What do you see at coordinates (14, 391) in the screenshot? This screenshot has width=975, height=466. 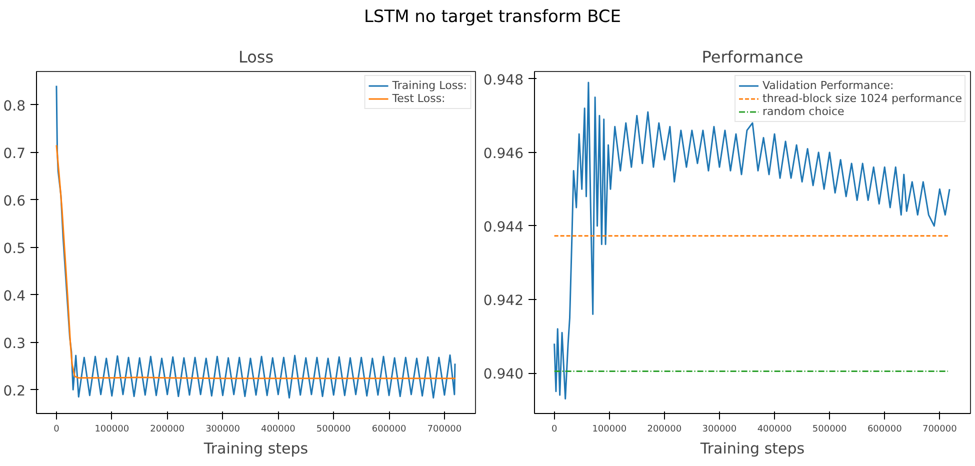 I see `y-tick-label: 0.2` at bounding box center [14, 391].